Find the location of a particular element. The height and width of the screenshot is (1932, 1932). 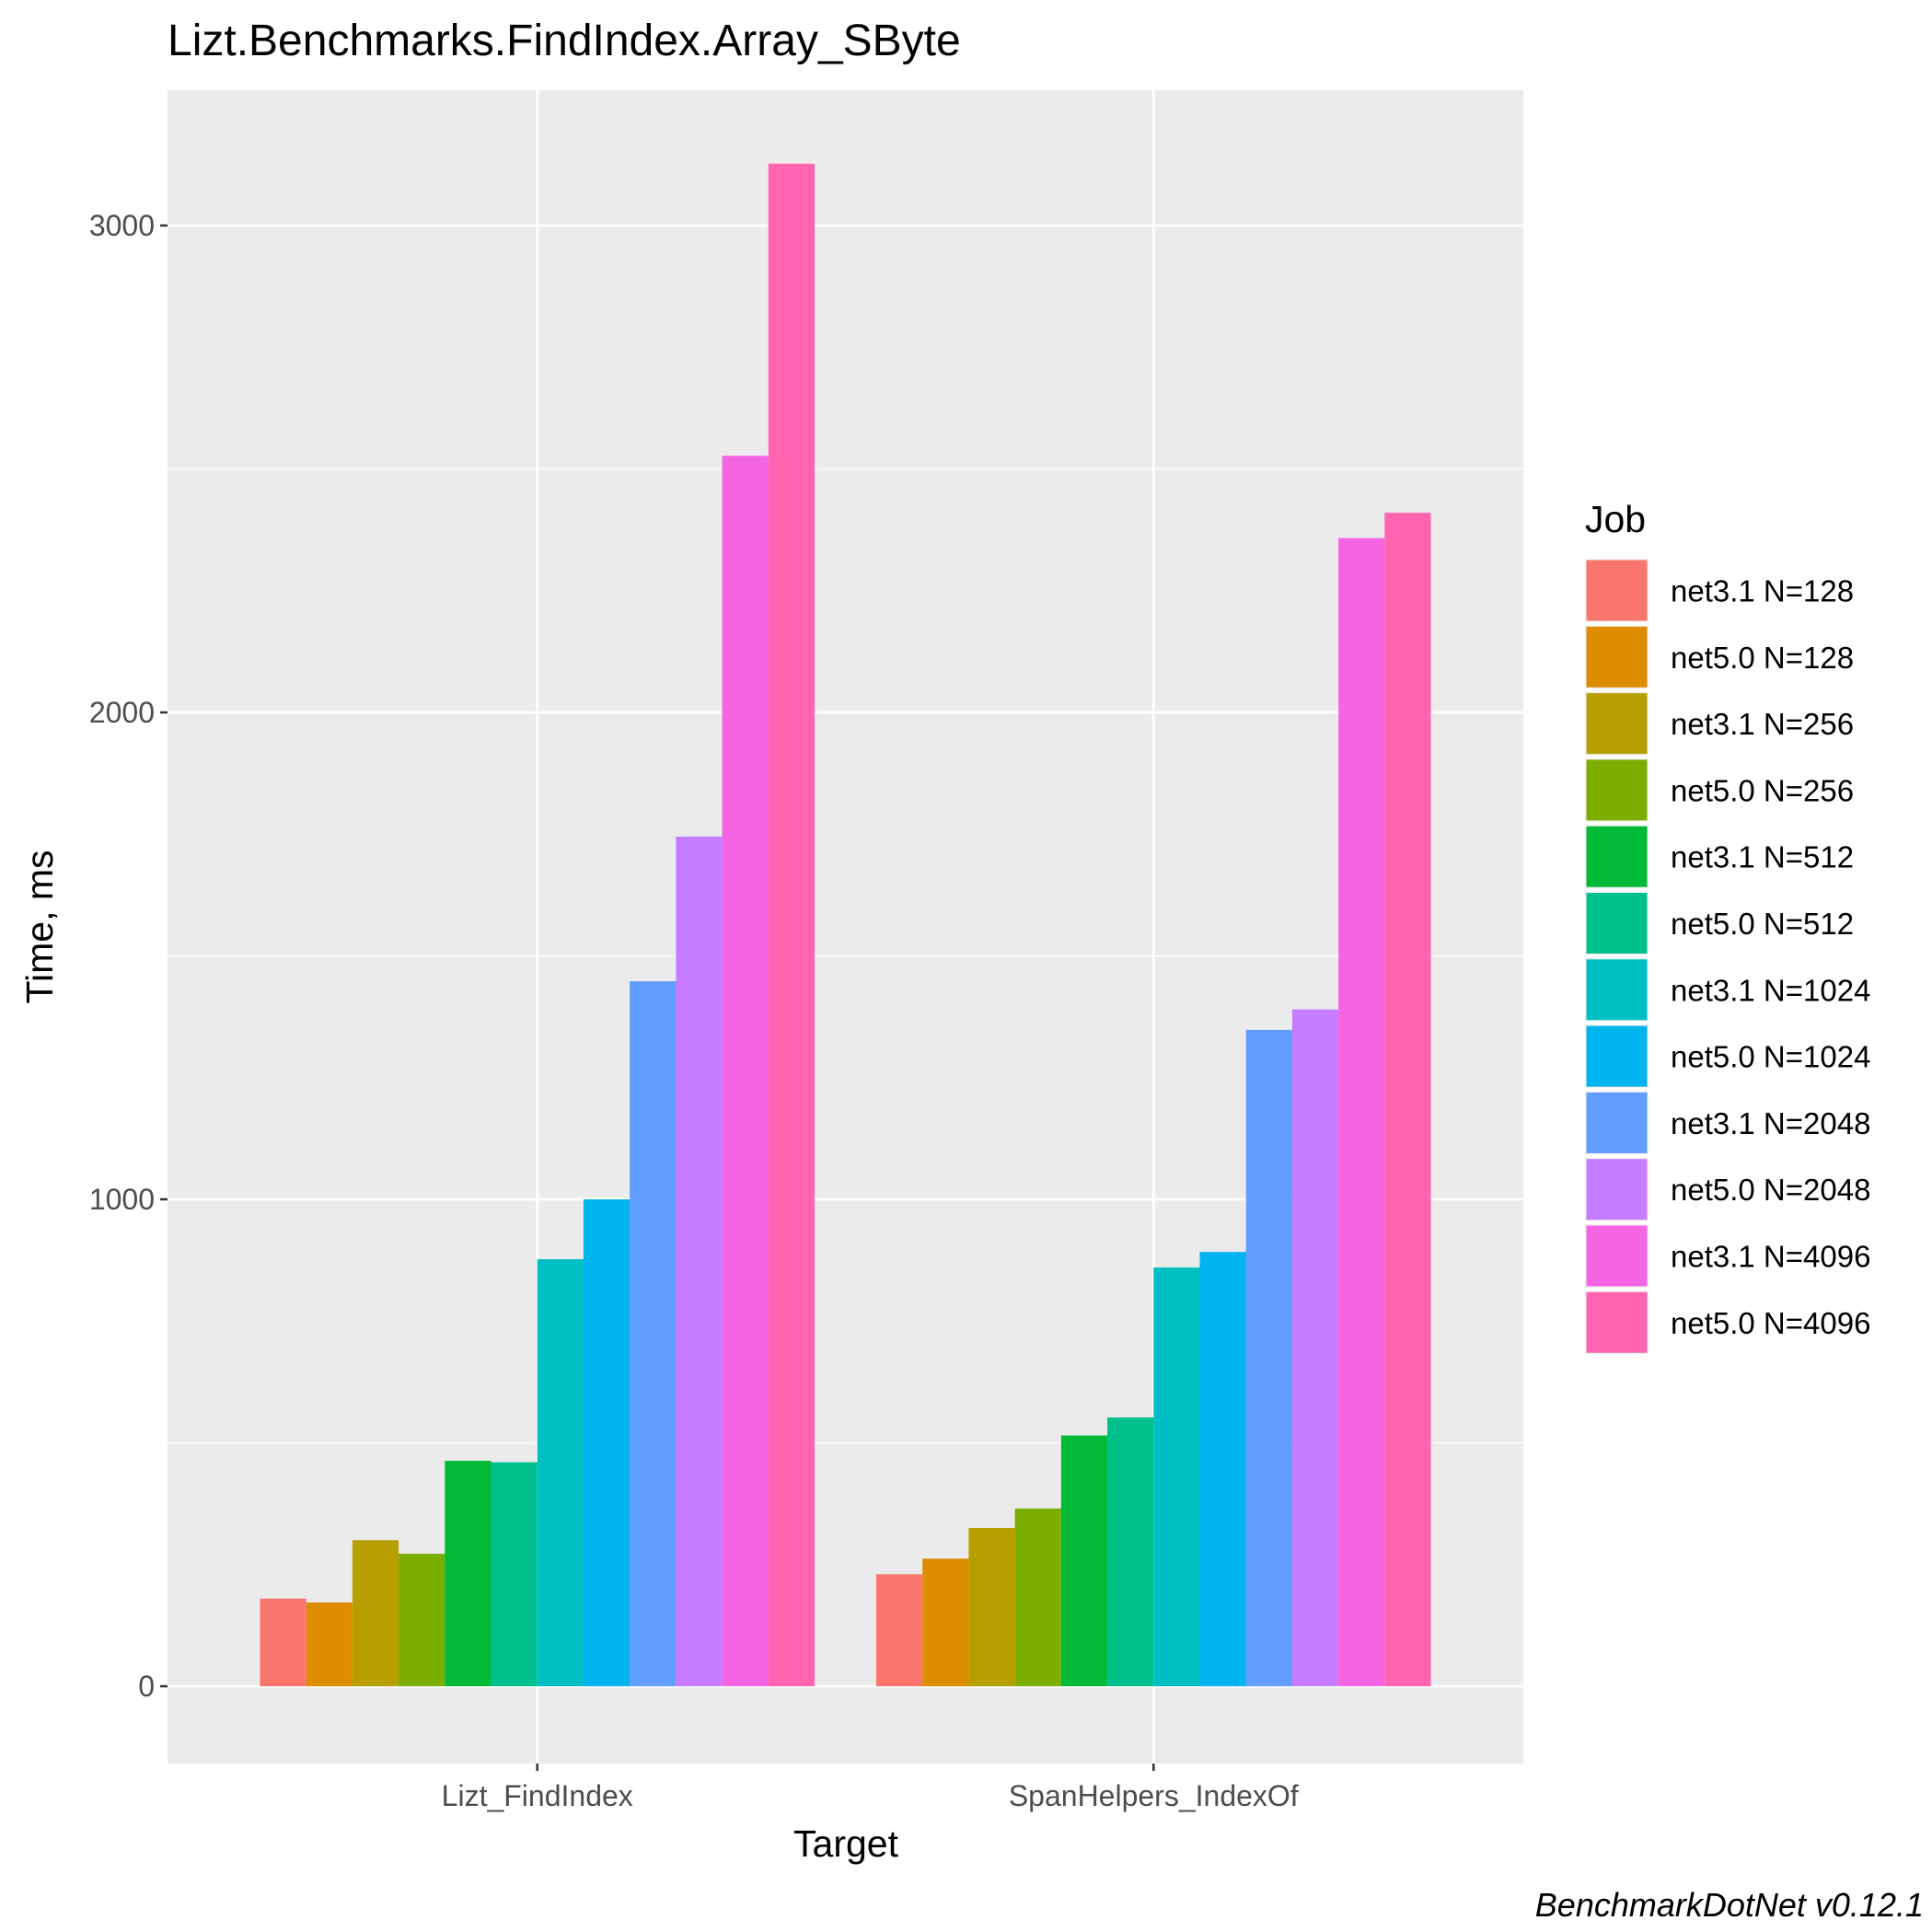

legend-label: net3.1 N=4096 is located at coordinates (1771, 1257).